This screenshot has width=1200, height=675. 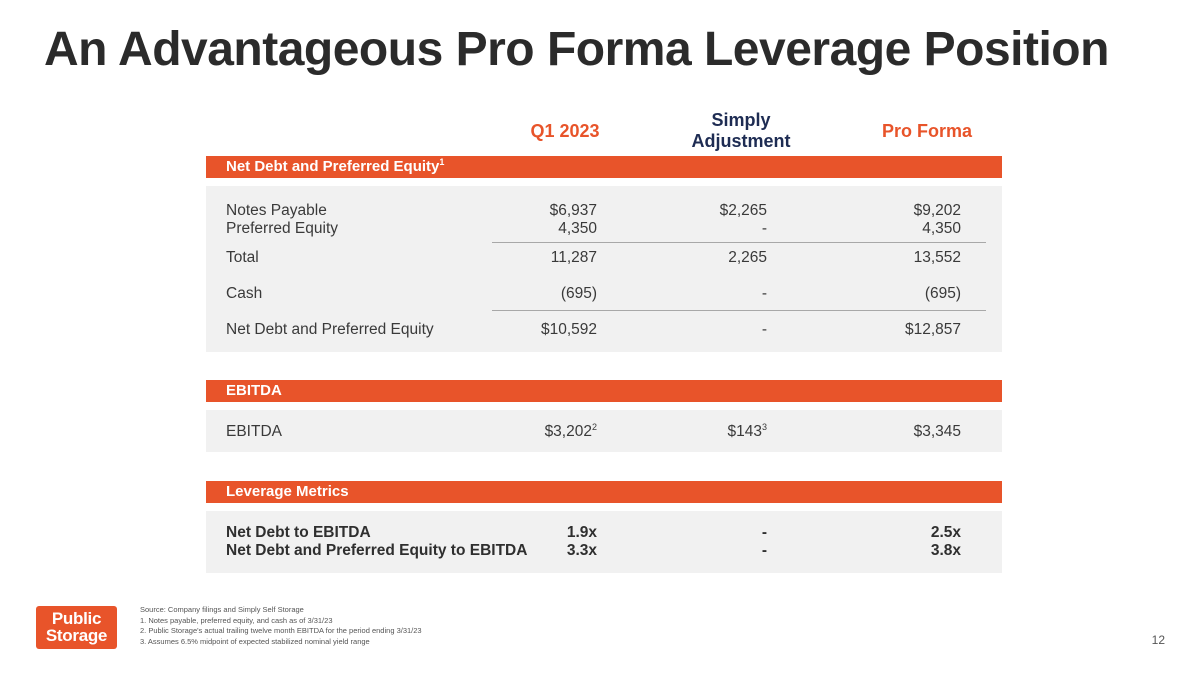 What do you see at coordinates (604, 294) in the screenshot?
I see `table-row: Cash (695) - (695)` at bounding box center [604, 294].